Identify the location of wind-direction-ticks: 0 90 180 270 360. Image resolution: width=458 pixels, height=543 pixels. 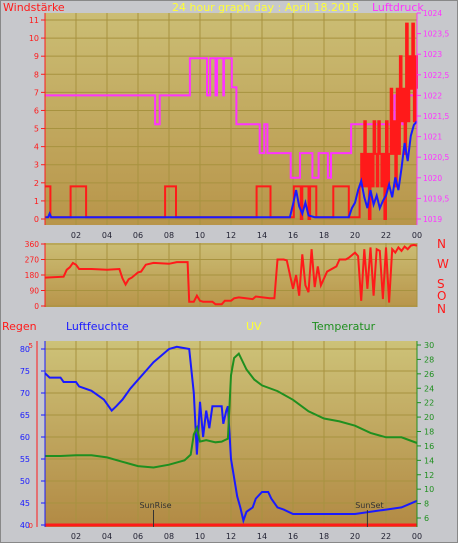
(35, 275).